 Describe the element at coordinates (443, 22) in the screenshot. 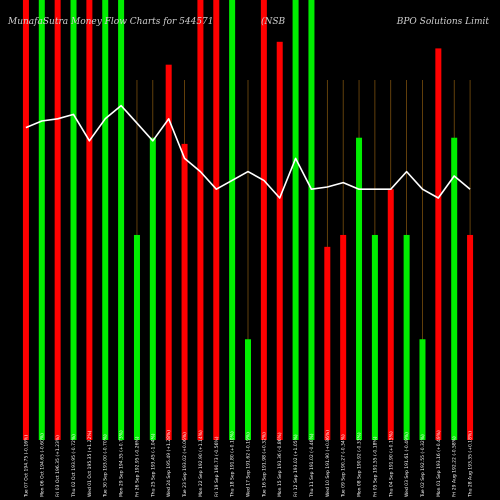

I see `chart-subtitle-right: BPO Solutions Limit` at that location.